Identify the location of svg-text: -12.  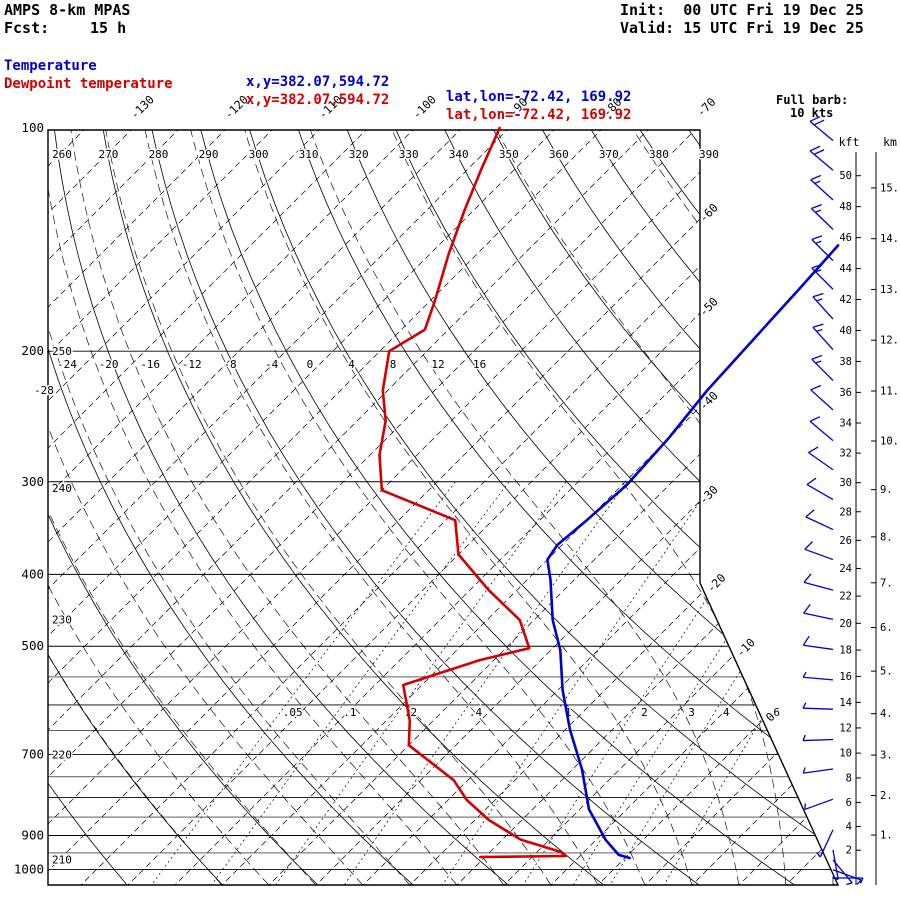
(192, 364).